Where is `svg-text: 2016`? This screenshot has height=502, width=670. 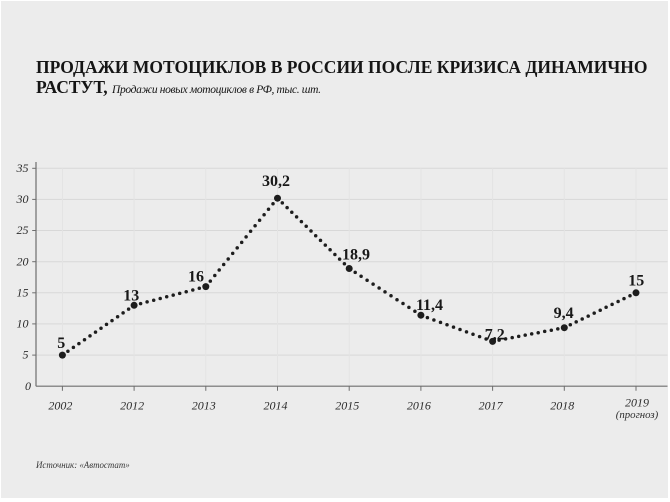 svg-text: 2016 is located at coordinates (419, 406).